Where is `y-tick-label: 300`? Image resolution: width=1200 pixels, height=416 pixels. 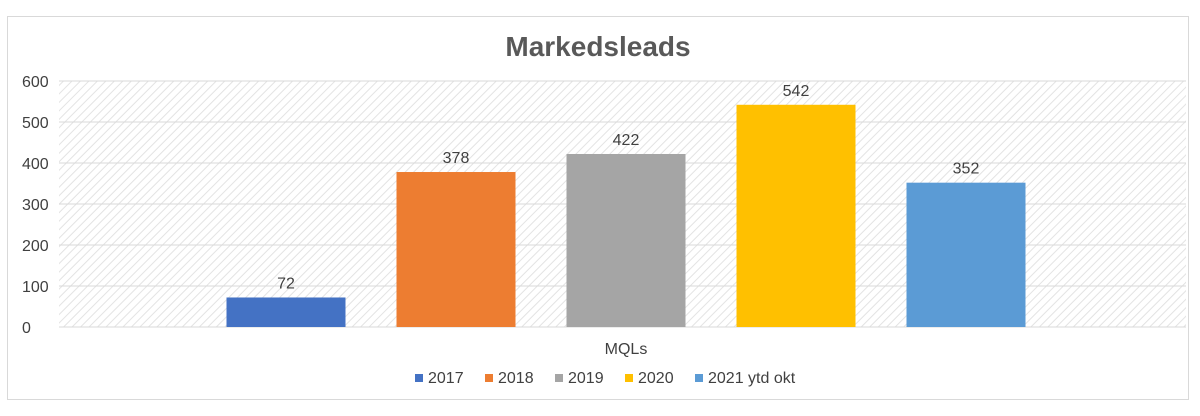
y-tick-label: 300 is located at coordinates (35, 205).